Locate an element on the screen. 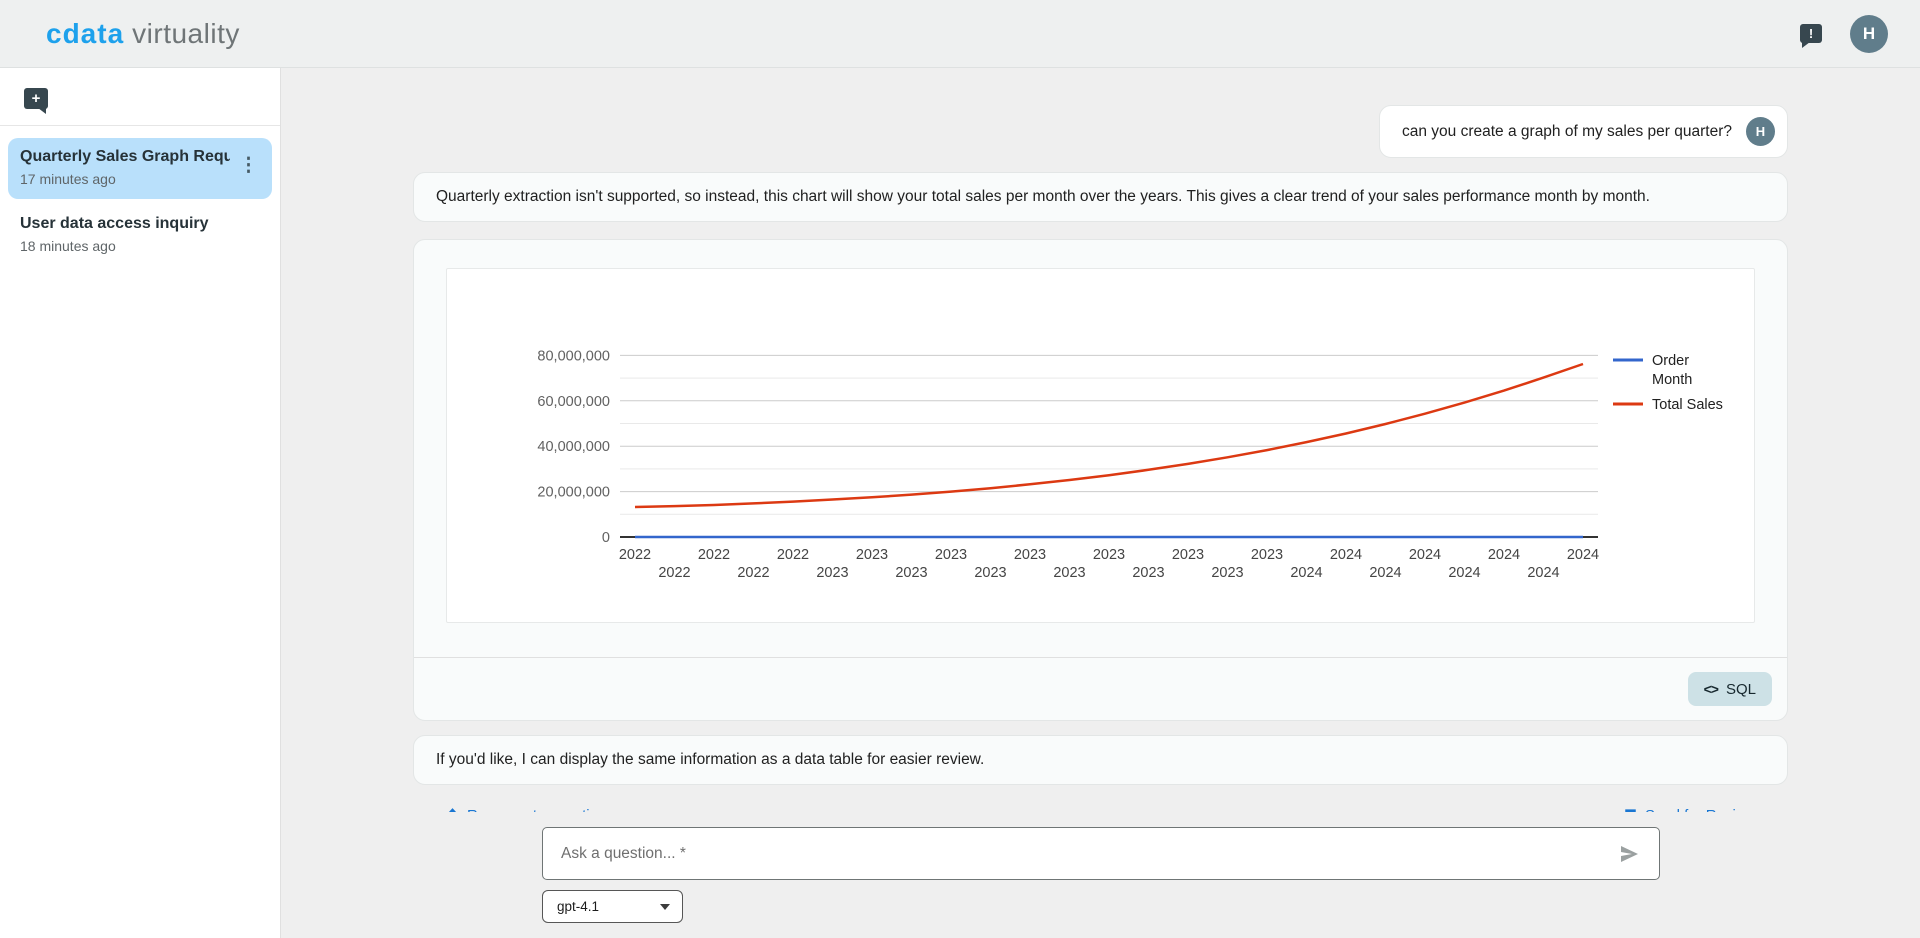  conversation-timestamp: 18 minutes ago is located at coordinates (68, 246).